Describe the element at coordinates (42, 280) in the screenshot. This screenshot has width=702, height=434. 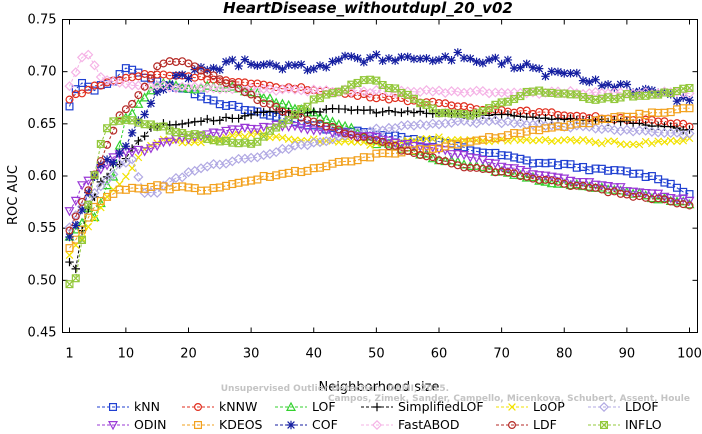
I see `y-tick-label: 0.50` at that location.